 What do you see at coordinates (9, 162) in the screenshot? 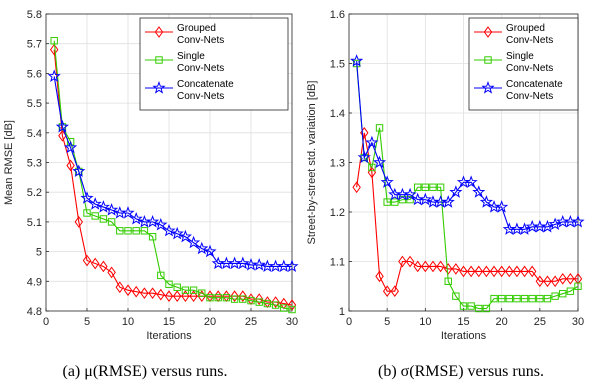
I see `y-axis-label: Mean RMSE [dB]` at bounding box center [9, 162].